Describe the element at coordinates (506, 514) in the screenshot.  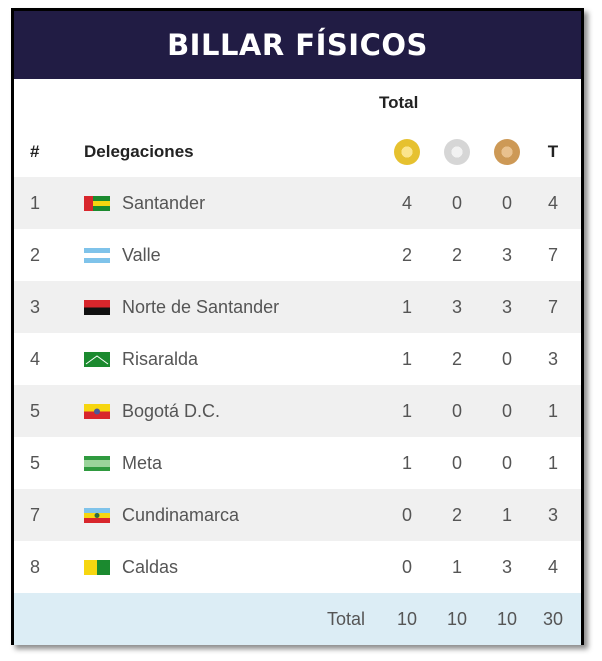
I see `bronze-count: 1` at that location.